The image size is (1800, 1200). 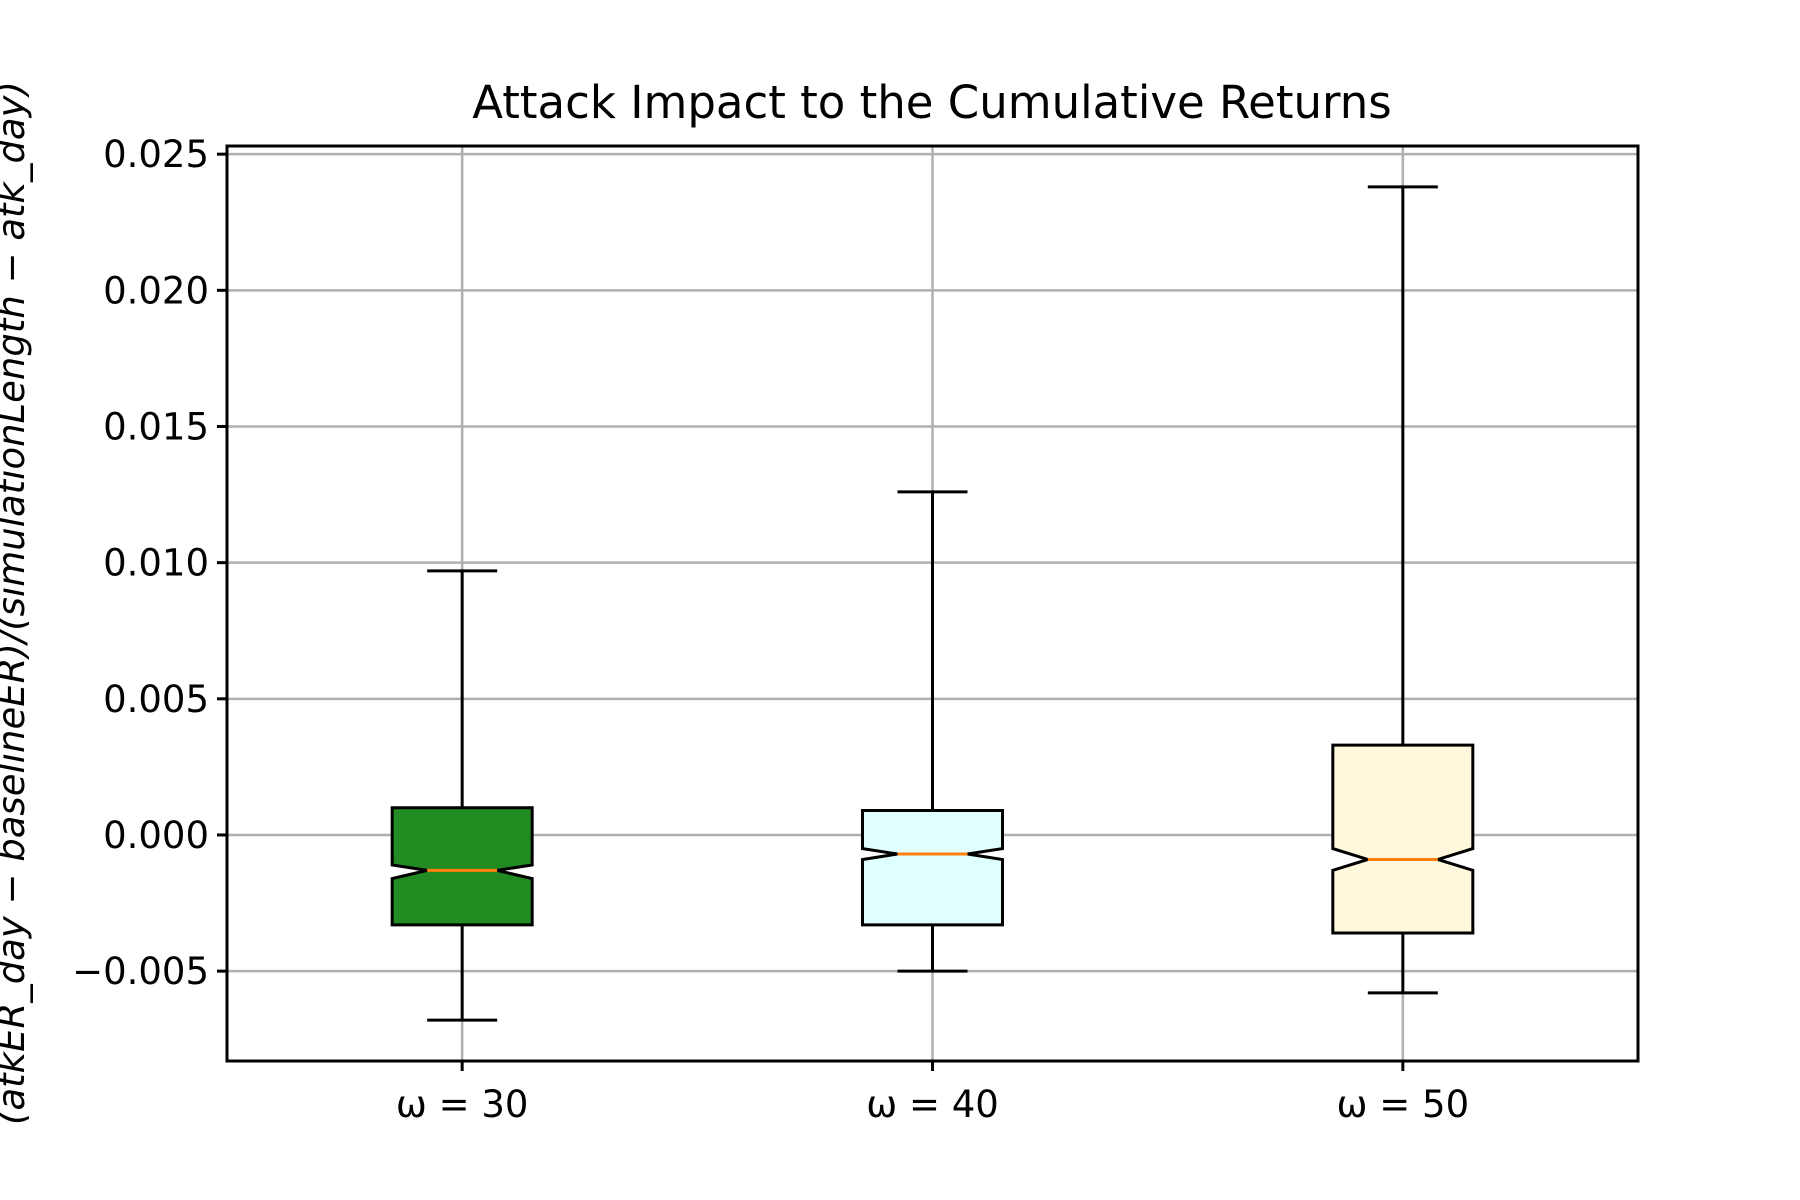 I want to click on y-tick-label: 0.000, so click(x=156, y=835).